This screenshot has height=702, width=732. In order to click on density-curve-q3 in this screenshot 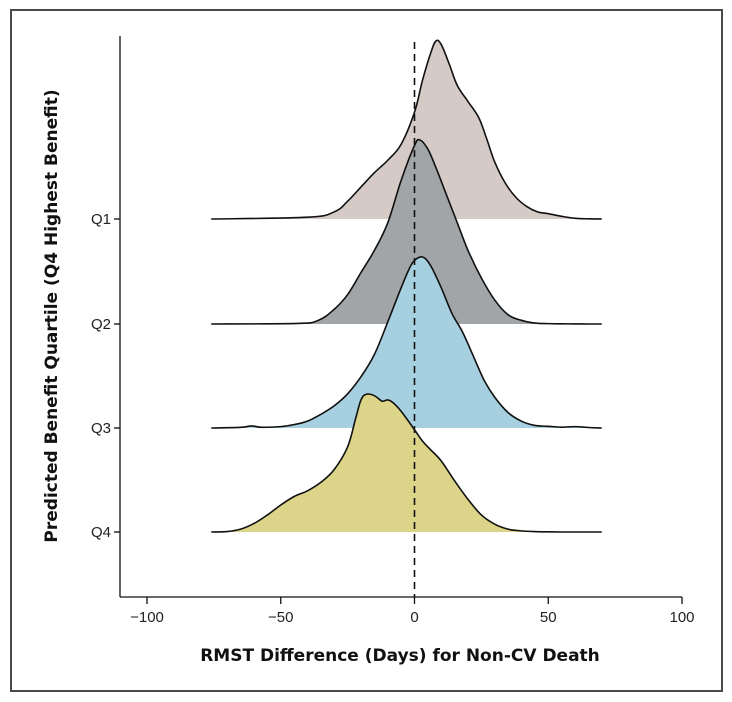, I will do `click(406, 342)`.